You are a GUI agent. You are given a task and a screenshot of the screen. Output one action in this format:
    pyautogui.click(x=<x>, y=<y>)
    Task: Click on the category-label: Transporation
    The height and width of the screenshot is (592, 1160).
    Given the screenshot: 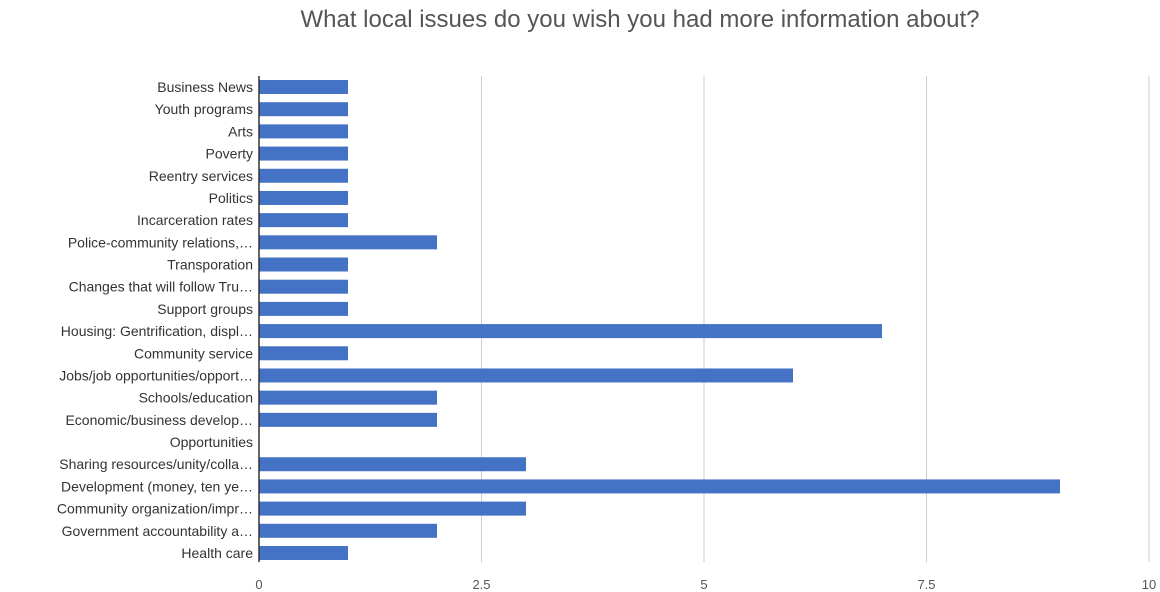 What is the action you would take?
    pyautogui.click(x=210, y=265)
    